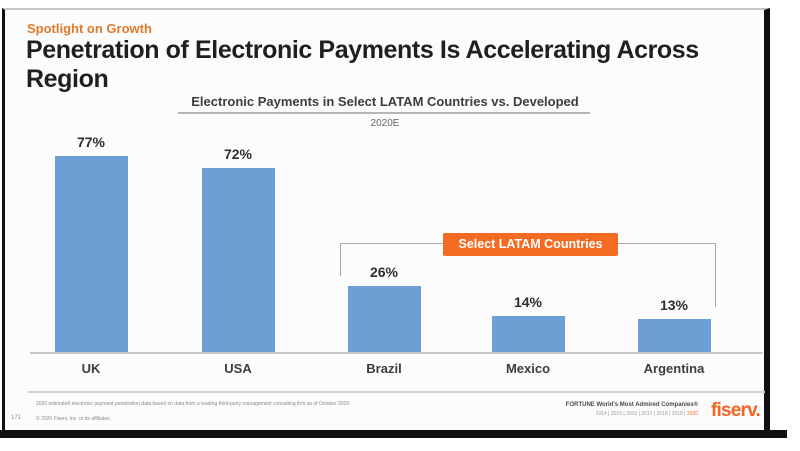  Describe the element at coordinates (238, 260) in the screenshot. I see `bar-usa` at that location.